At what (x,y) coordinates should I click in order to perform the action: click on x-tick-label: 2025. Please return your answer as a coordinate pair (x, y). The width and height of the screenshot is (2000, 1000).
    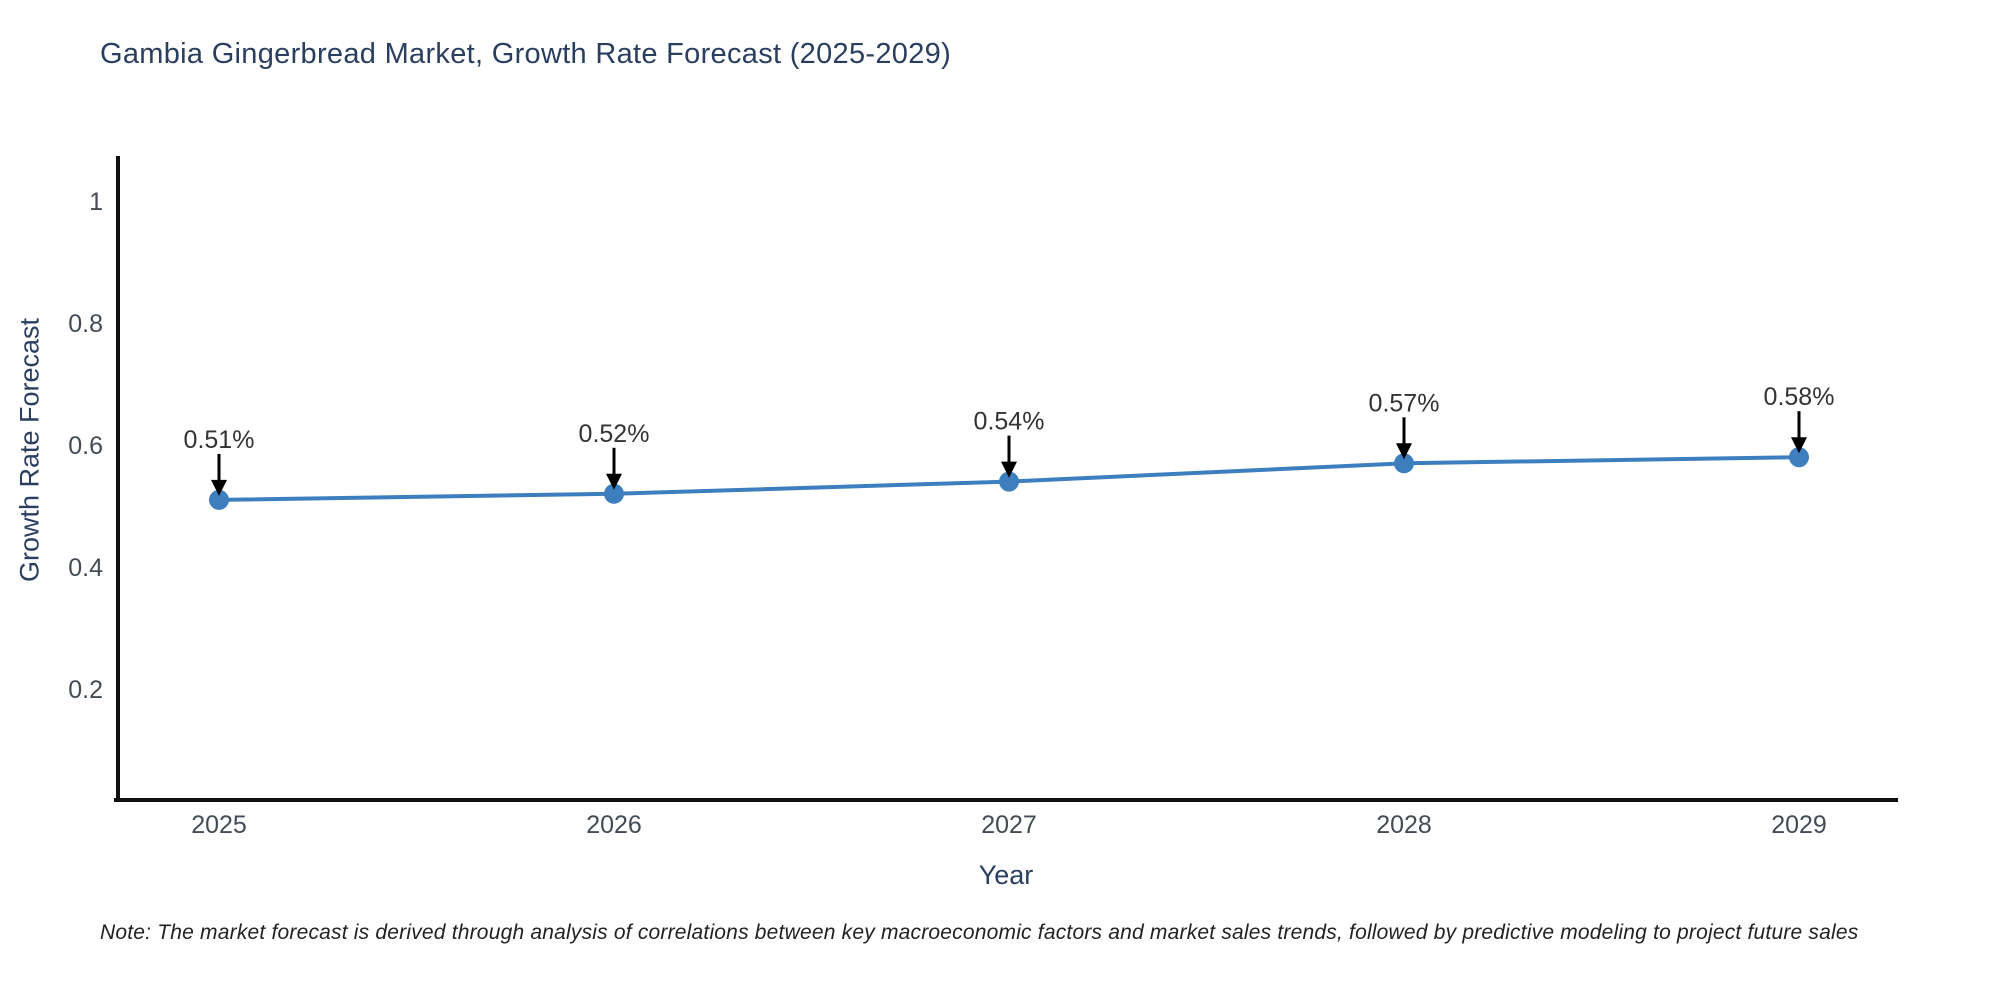
    Looking at the image, I should click on (219, 825).